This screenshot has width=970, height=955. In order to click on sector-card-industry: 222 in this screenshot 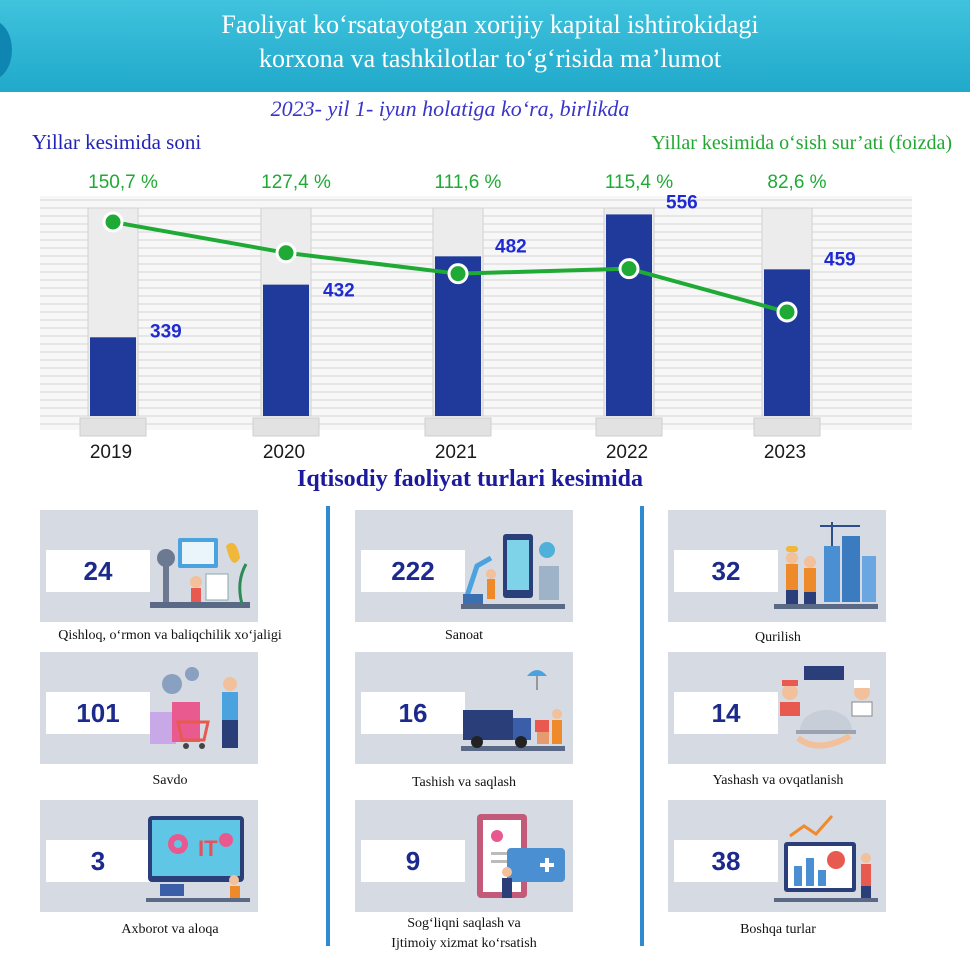, I will do `click(464, 566)`.